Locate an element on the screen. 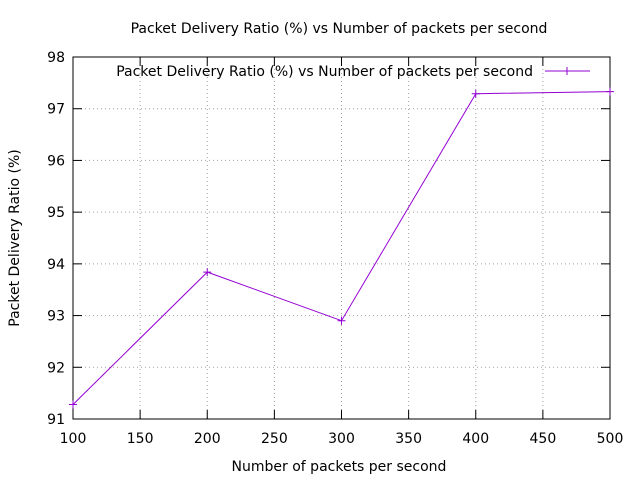 The height and width of the screenshot is (480, 640). x-tick-label: 100 is located at coordinates (73, 439).